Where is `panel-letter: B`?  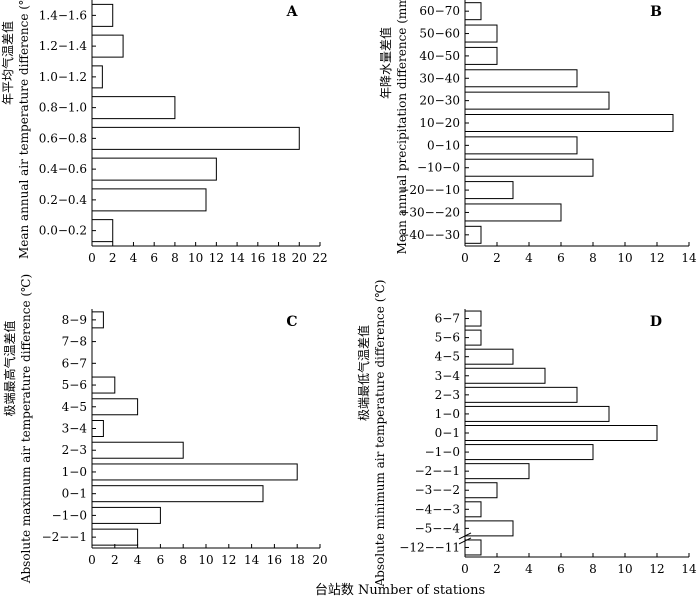 panel-letter: B is located at coordinates (656, 12).